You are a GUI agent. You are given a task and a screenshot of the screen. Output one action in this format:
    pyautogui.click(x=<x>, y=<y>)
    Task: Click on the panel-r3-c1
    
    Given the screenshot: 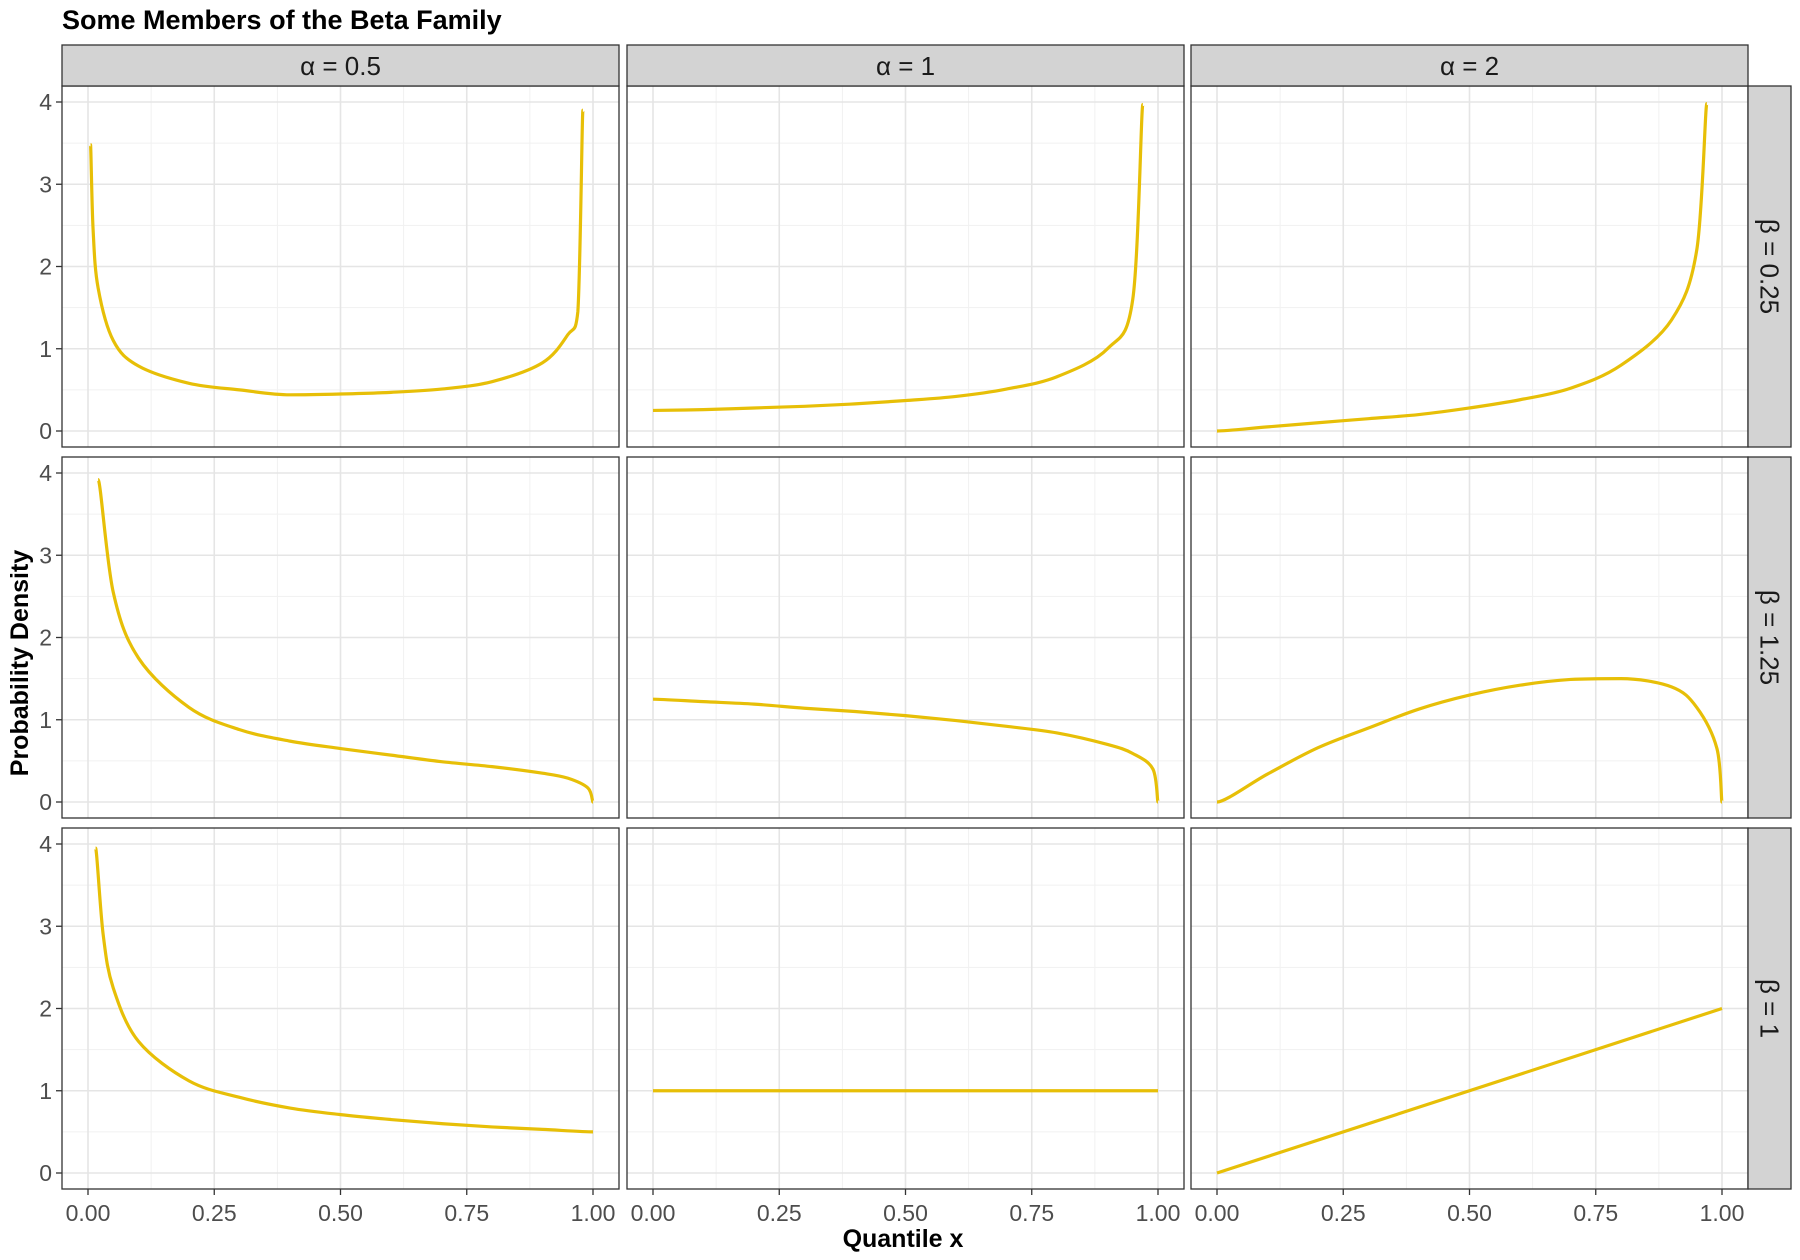 What is the action you would take?
    pyautogui.click(x=340, y=1008)
    